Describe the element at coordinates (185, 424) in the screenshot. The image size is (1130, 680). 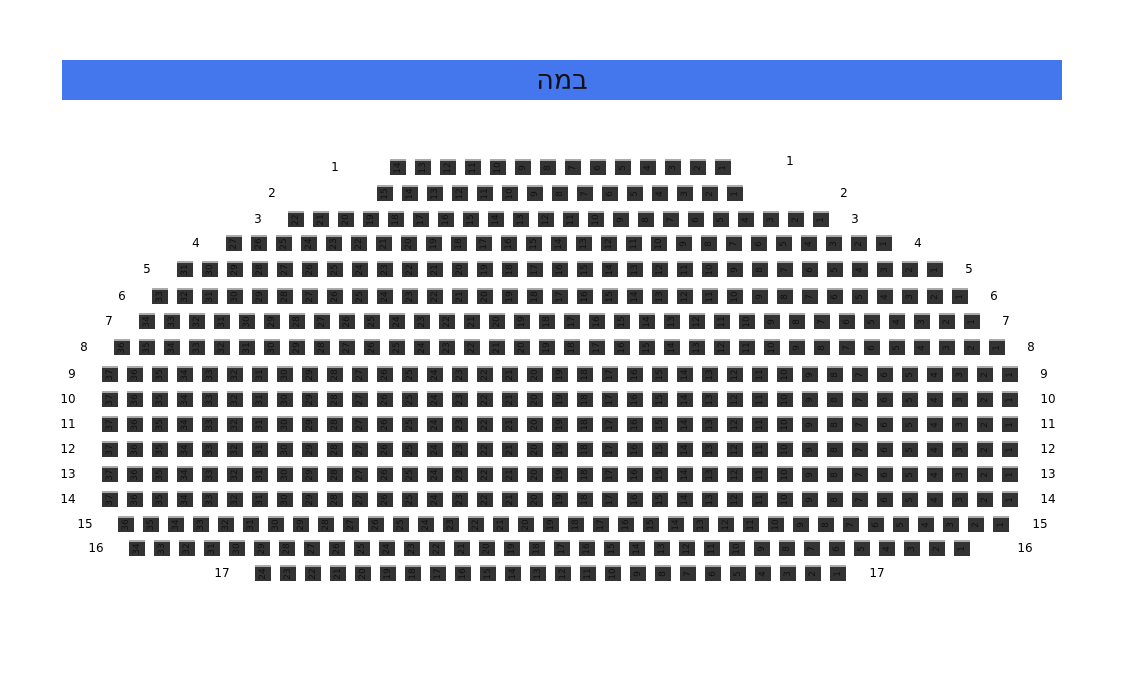
I see `seat: 34` at that location.